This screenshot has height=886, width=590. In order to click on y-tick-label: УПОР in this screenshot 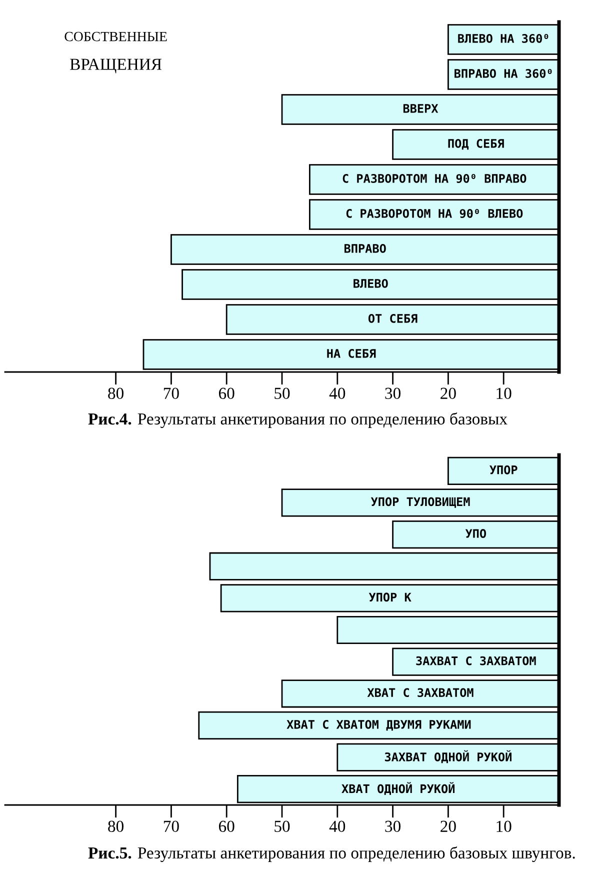, I will do `click(504, 469)`.